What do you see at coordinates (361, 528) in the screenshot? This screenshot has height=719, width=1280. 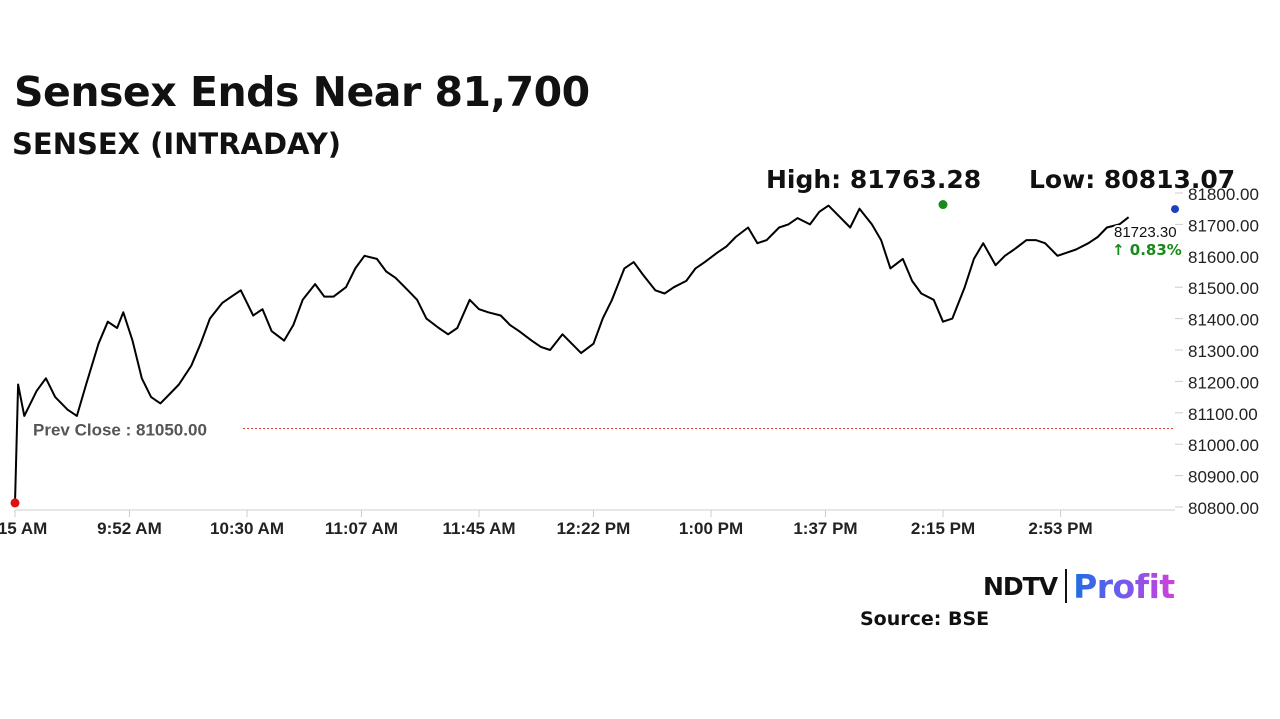 I see `x-tick-label: 11:07 AM` at bounding box center [361, 528].